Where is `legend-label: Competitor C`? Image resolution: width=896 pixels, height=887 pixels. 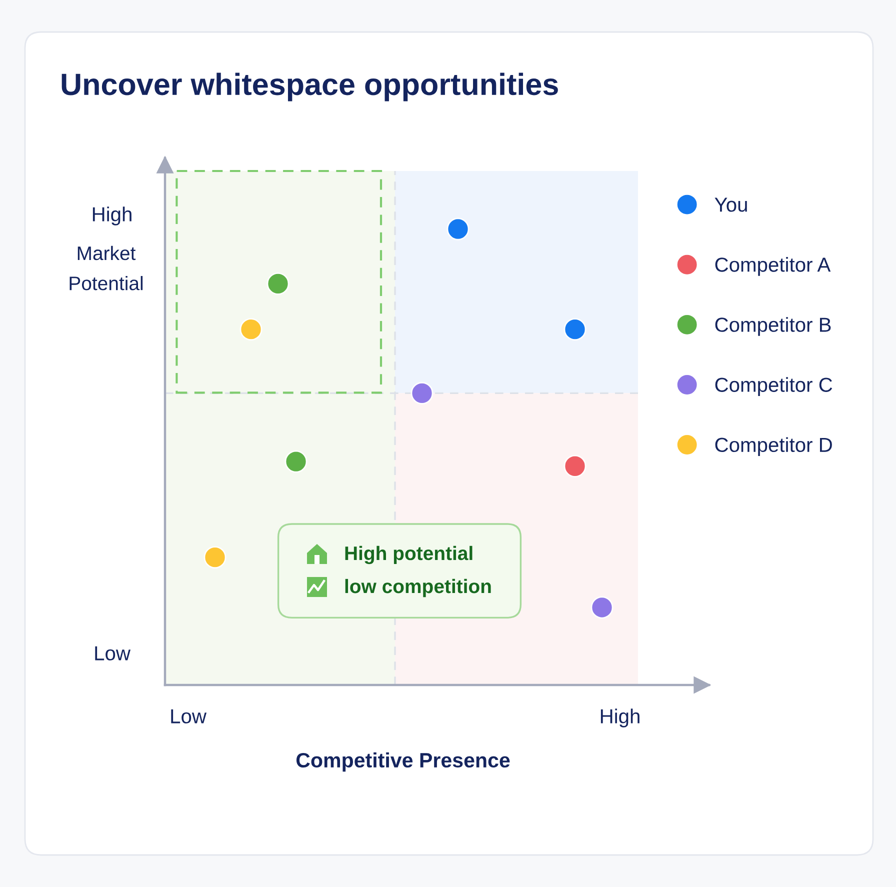 legend-label: Competitor C is located at coordinates (773, 386).